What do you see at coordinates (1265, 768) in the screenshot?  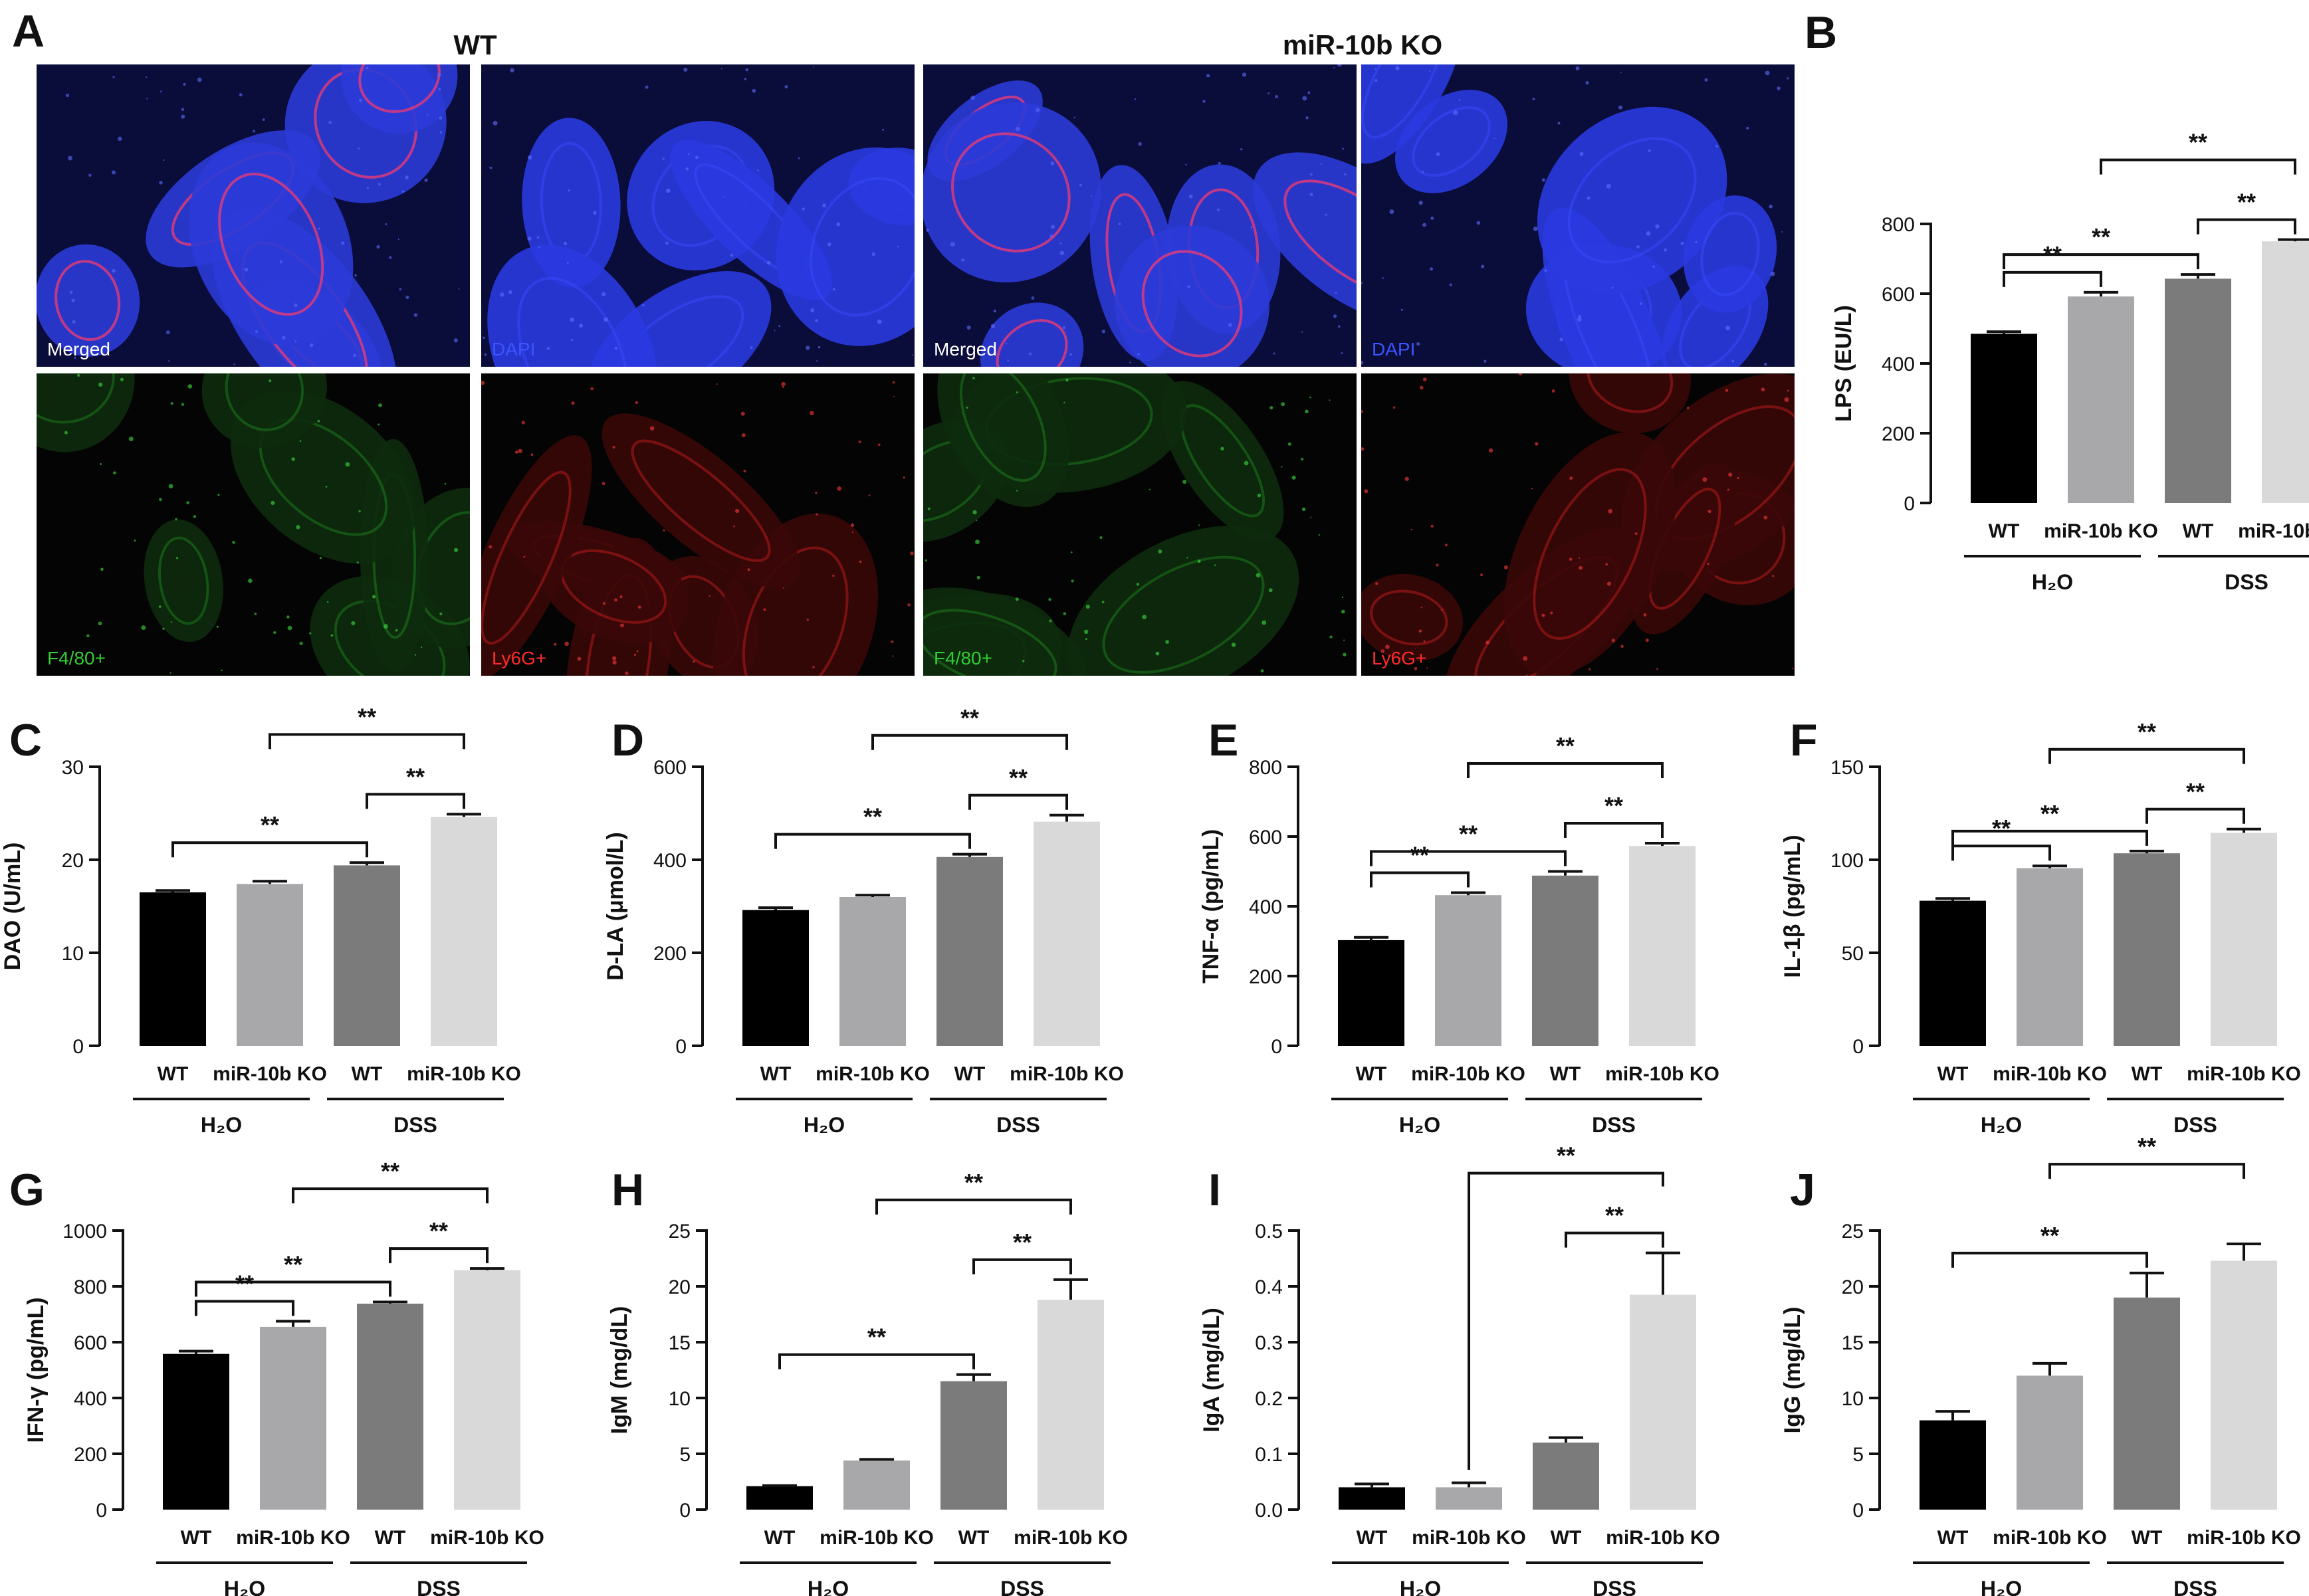 I see `y-tick-label: 800` at bounding box center [1265, 768].